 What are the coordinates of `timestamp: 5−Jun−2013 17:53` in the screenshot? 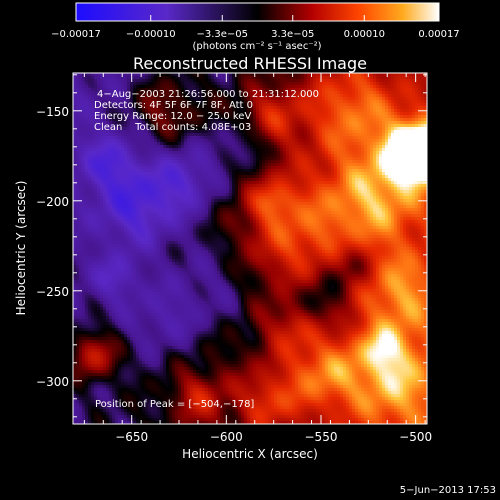 It's located at (448, 490).